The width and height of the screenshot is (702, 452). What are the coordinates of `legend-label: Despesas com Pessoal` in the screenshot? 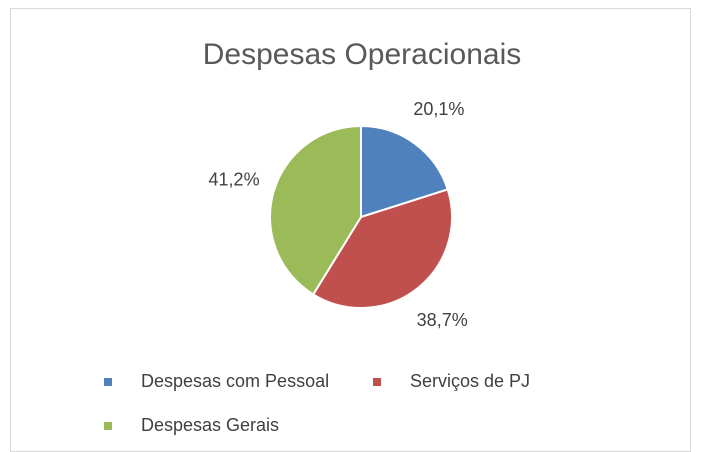 It's located at (235, 381).